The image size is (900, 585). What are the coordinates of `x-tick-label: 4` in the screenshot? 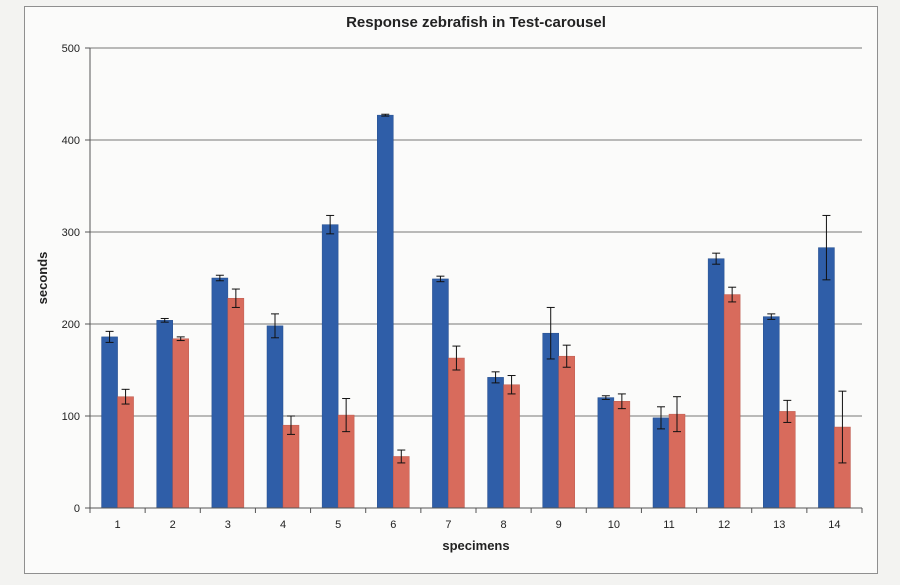 It's located at (283, 525).